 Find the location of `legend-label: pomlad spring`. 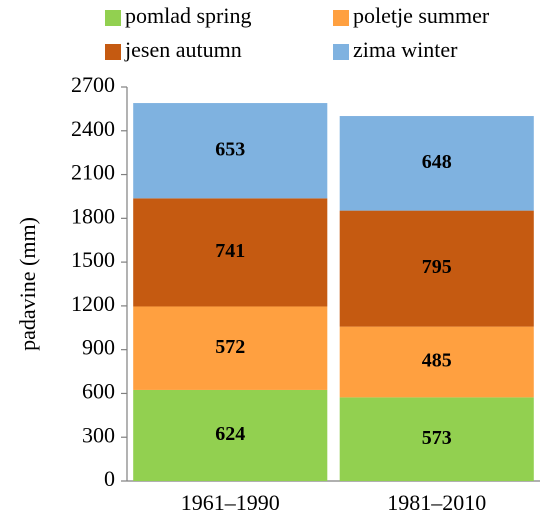

legend-label: pomlad spring is located at coordinates (188, 15).